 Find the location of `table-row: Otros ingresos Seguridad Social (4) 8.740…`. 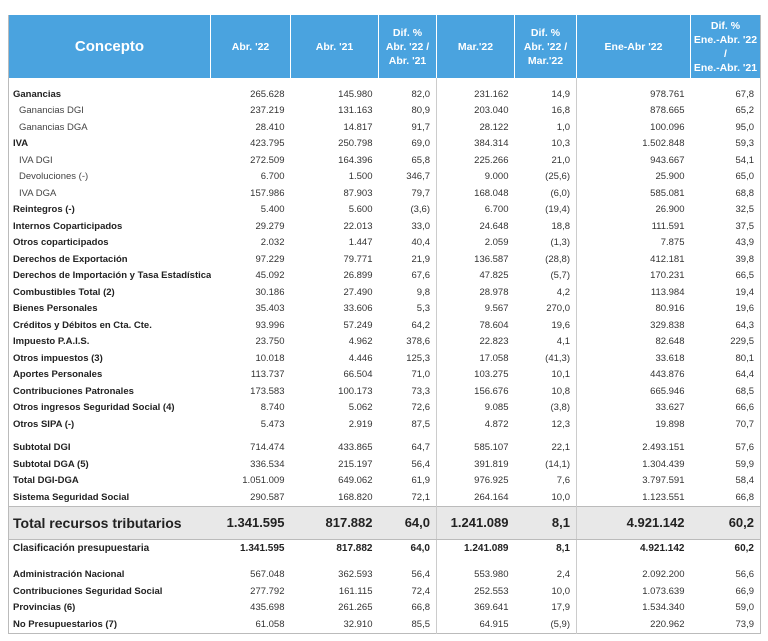

table-row: Otros ingresos Seguridad Social (4) 8.740… is located at coordinates (385, 407).